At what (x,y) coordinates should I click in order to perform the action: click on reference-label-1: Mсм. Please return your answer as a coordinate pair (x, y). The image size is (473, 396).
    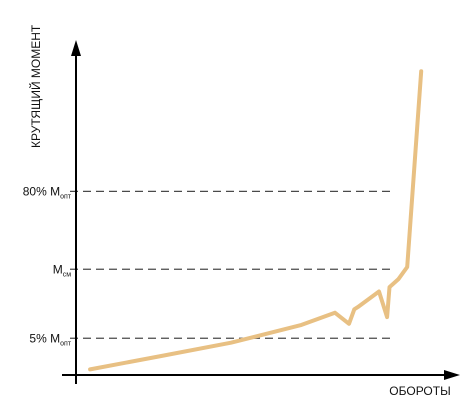
    Looking at the image, I should click on (62, 270).